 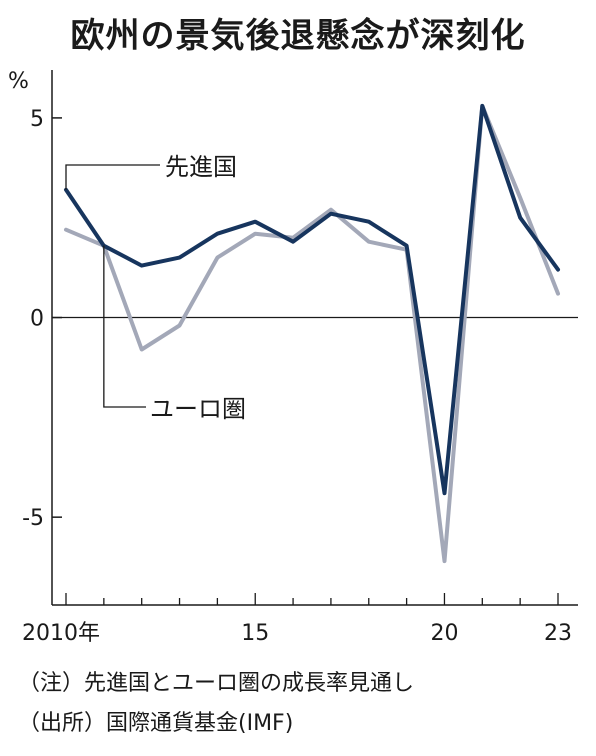 What do you see at coordinates (298, 36) in the screenshot?
I see `chart-title: 欧州の景気後退懸念が深刻化` at bounding box center [298, 36].